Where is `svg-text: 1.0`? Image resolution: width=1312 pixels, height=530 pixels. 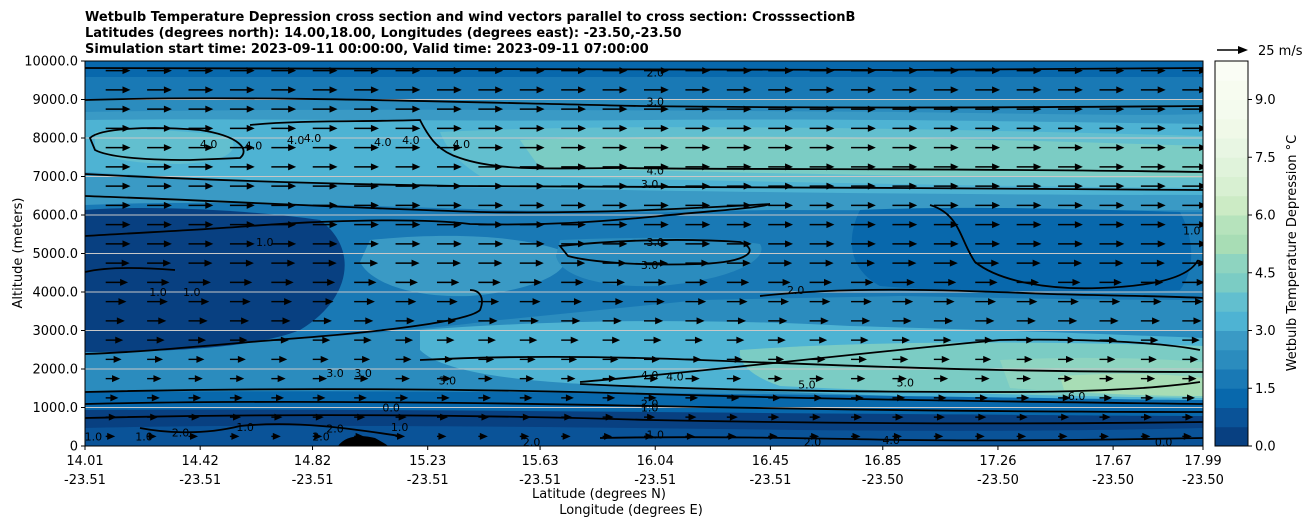 svg-text: 1.0 is located at coordinates (400, 427).